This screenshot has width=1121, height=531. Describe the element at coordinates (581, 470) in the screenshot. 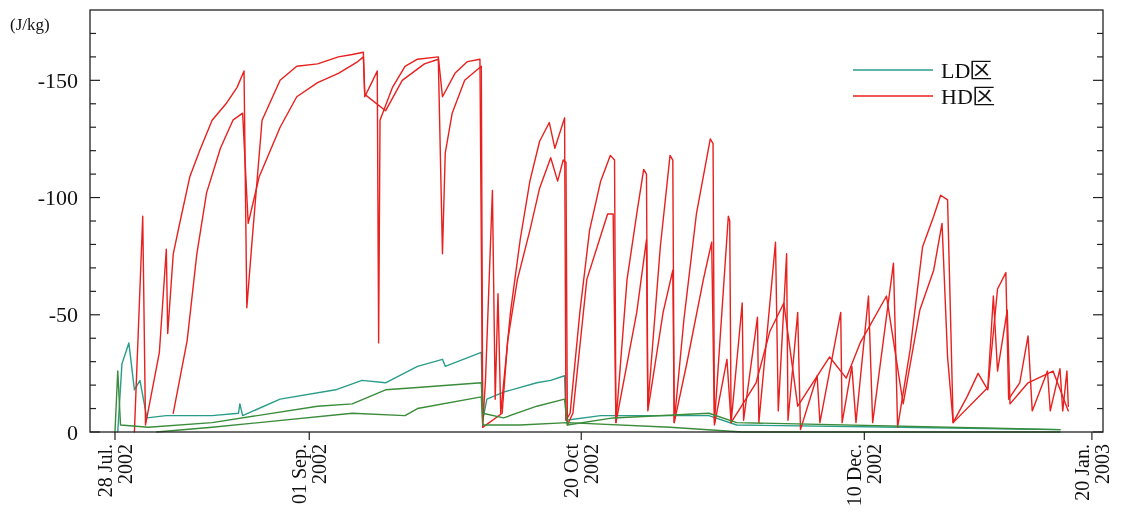

I see `x-tick-label: 20 Oct 2002` at that location.